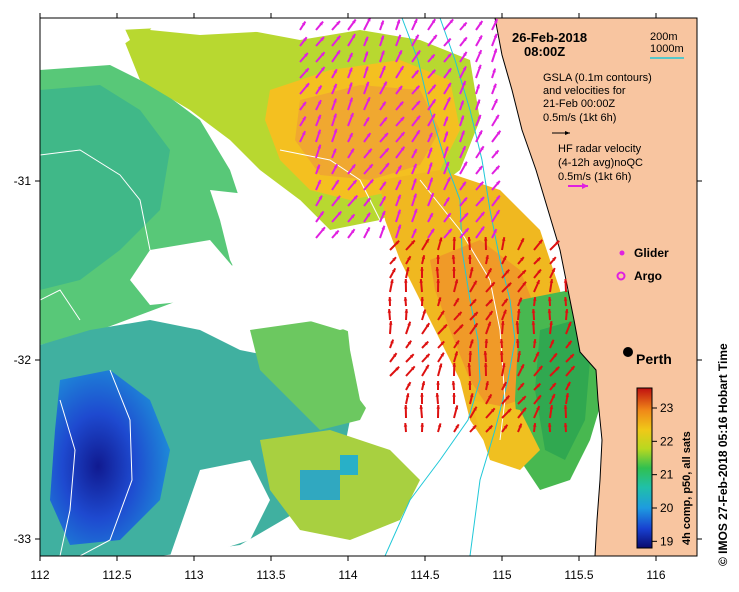 The width and height of the screenshot is (739, 592). I want to click on gsla-scale-label: 0.5m/s (1kt 6h), so click(579, 118).